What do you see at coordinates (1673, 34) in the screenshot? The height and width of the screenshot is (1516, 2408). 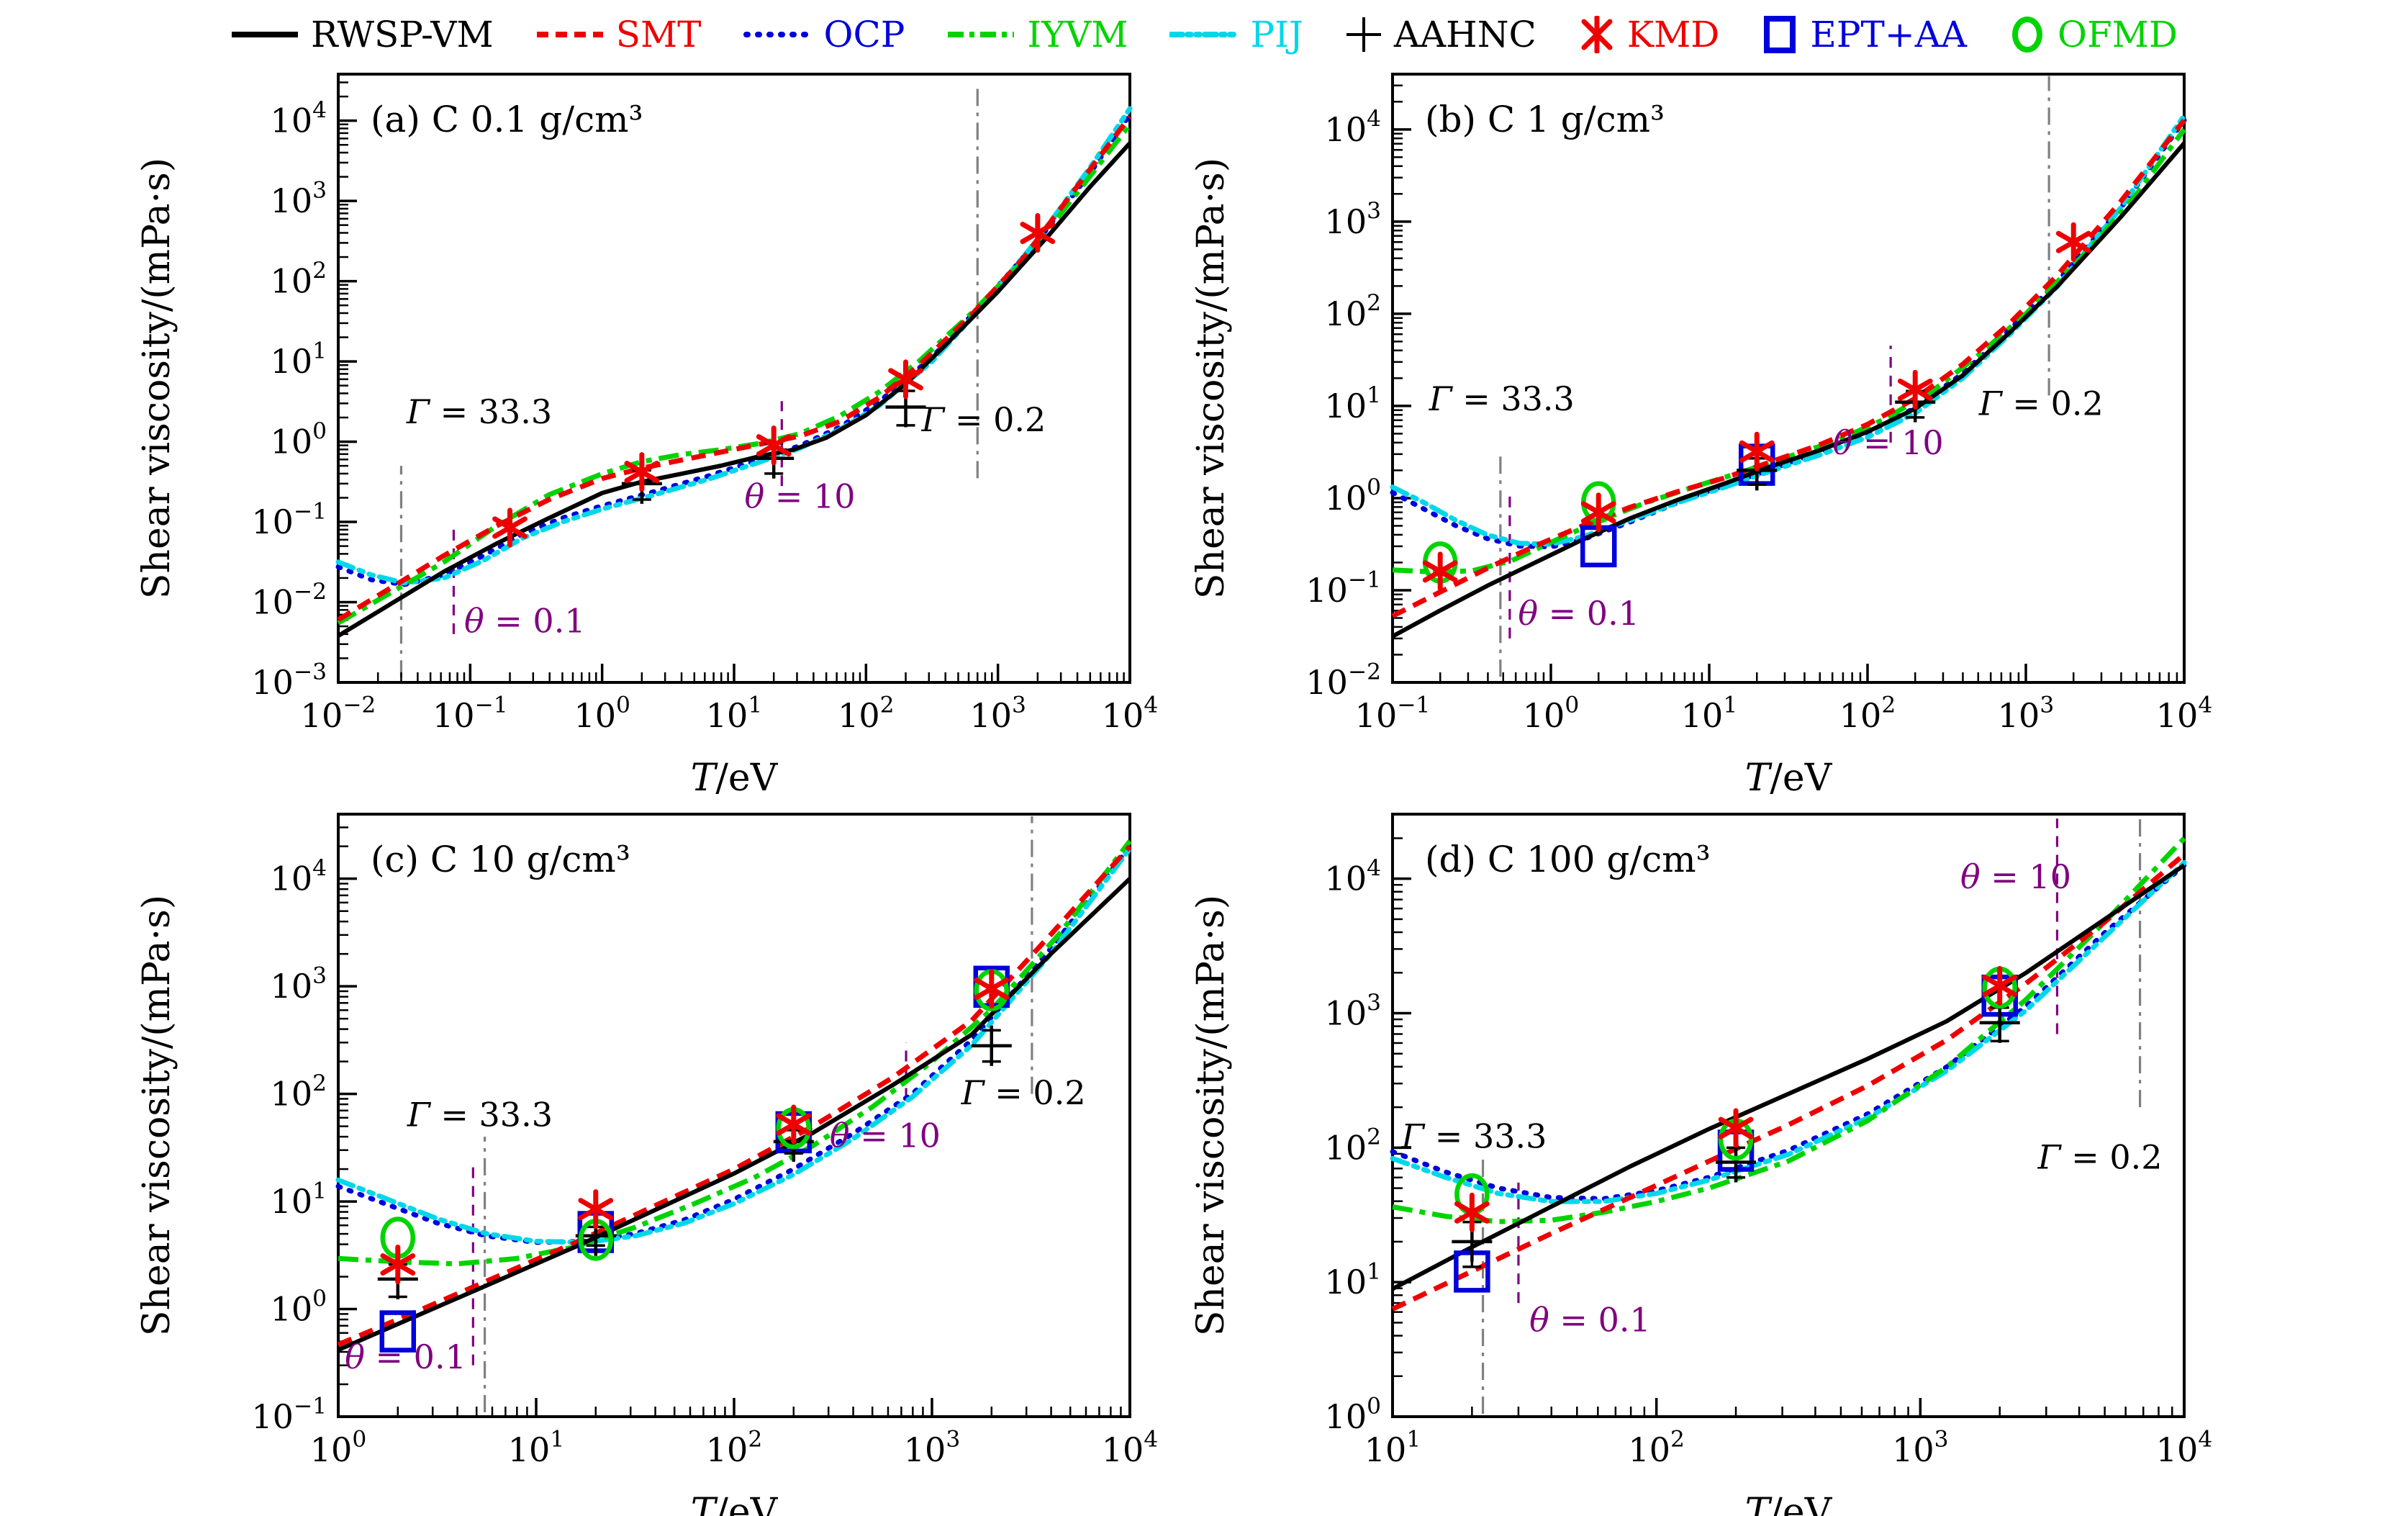 I see `legend-label: KMD` at bounding box center [1673, 34].